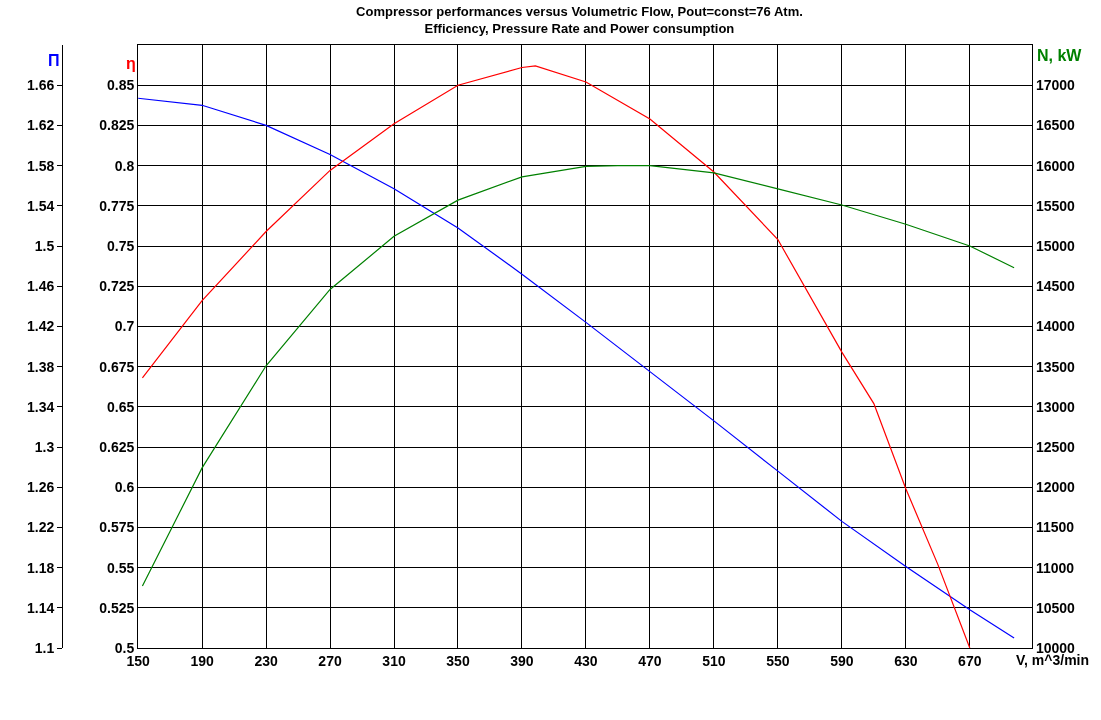 The image size is (1101, 720). What do you see at coordinates (1055, 245) in the screenshot?
I see `y3-tick-label: 15000` at bounding box center [1055, 245].